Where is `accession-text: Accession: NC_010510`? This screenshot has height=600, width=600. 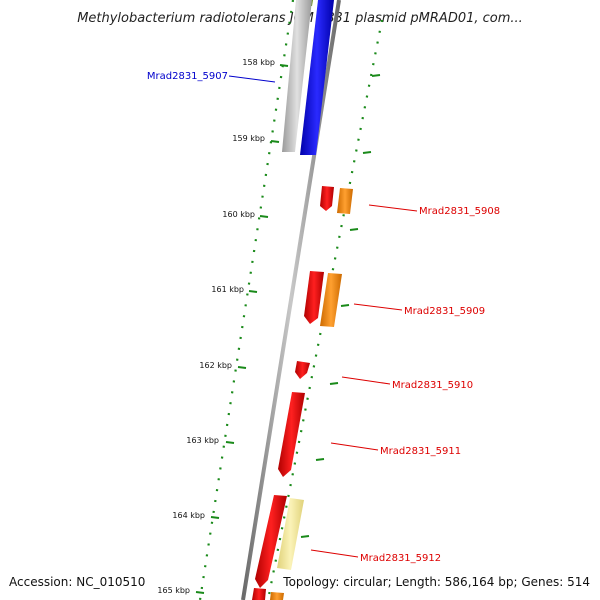
accession-text: Accession: NC_010510 is located at coordinates (77, 582).